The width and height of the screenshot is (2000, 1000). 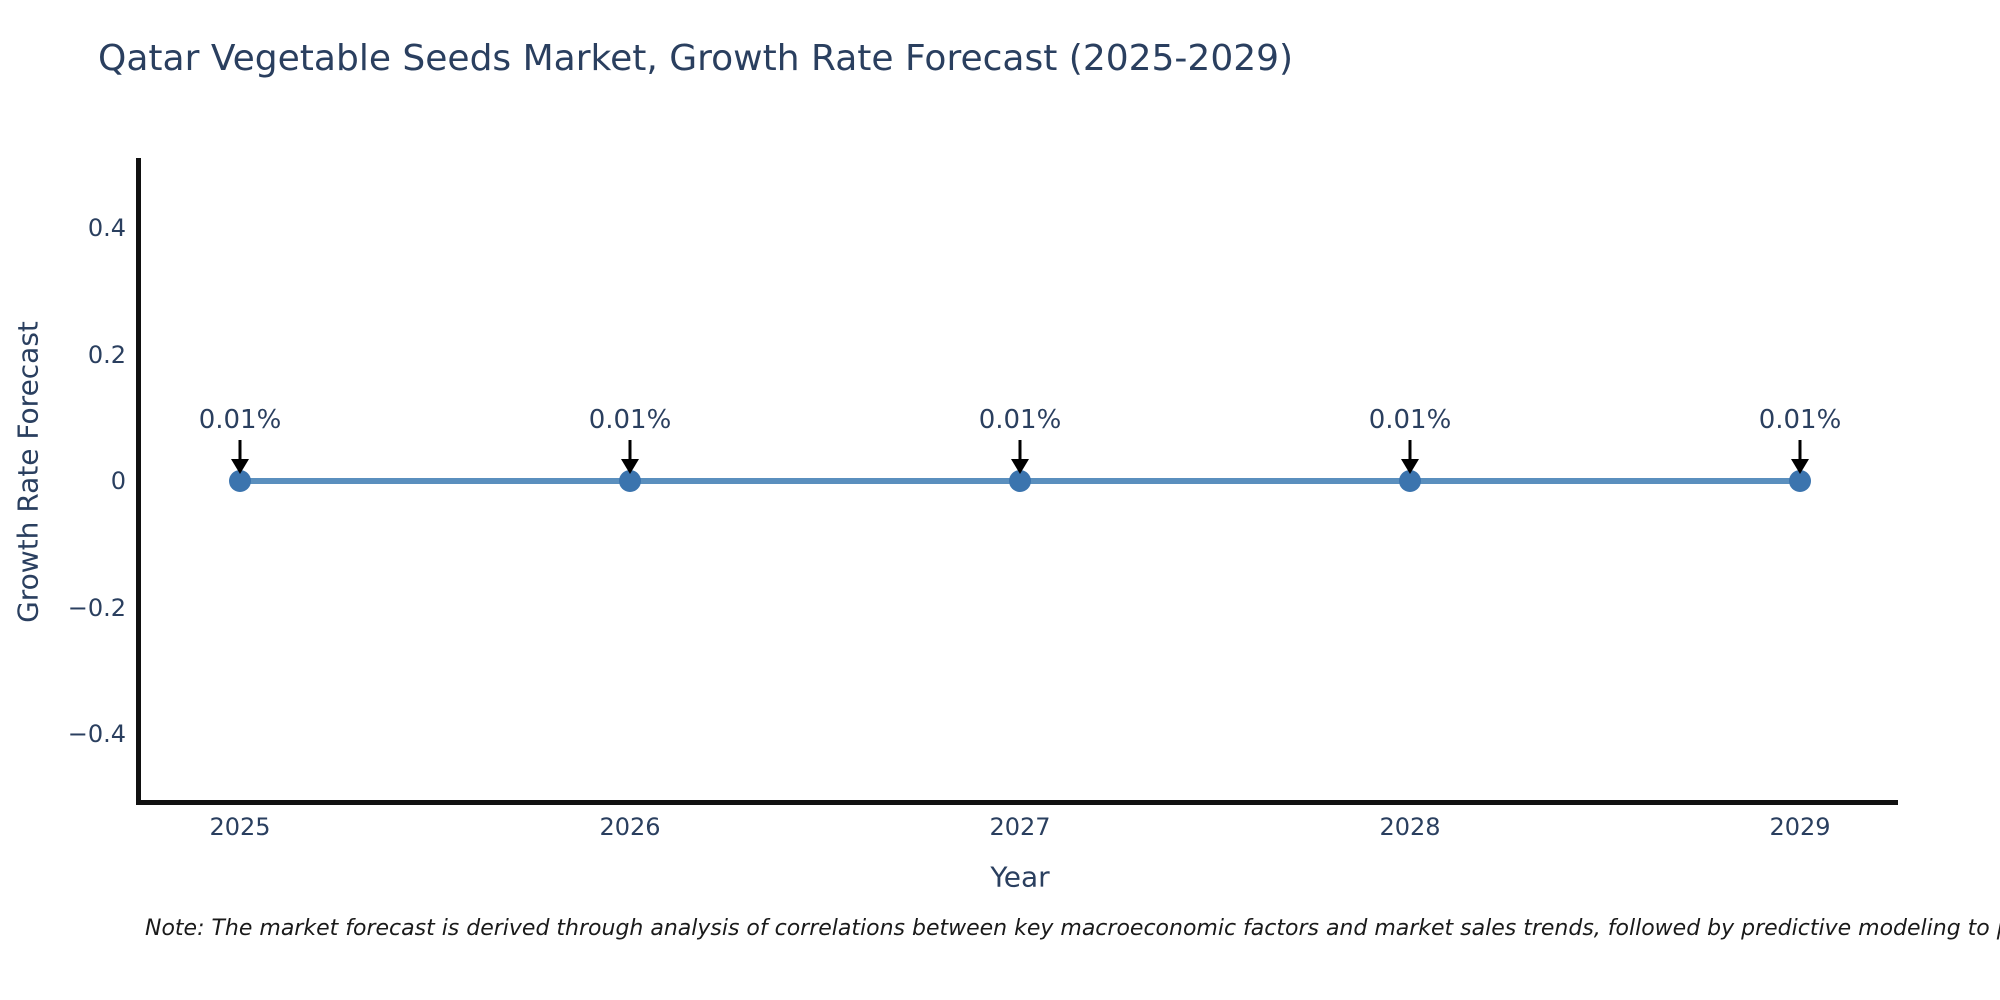 I want to click on y-tick-label: −0.2, so click(x=96, y=607).